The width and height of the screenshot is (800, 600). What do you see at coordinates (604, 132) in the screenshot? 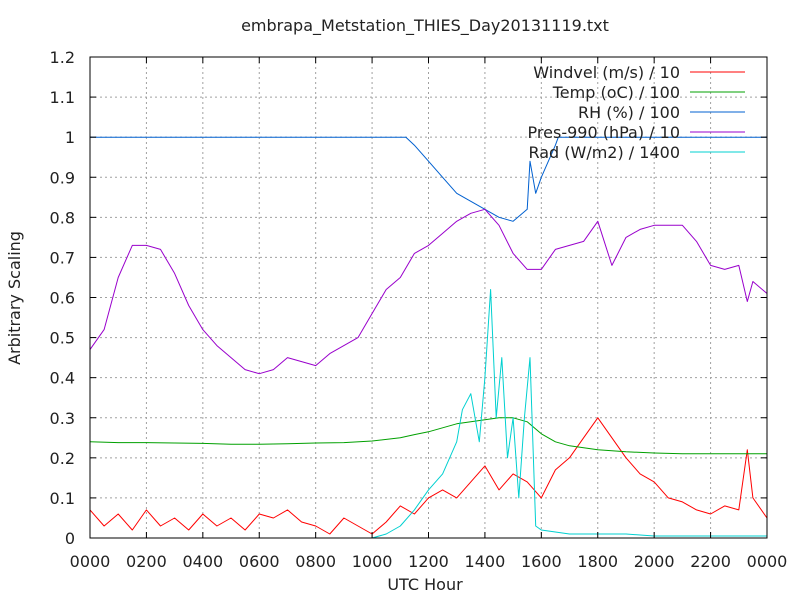
I see `legend-label-3: Pres-990 (hPa) / 10` at bounding box center [604, 132].